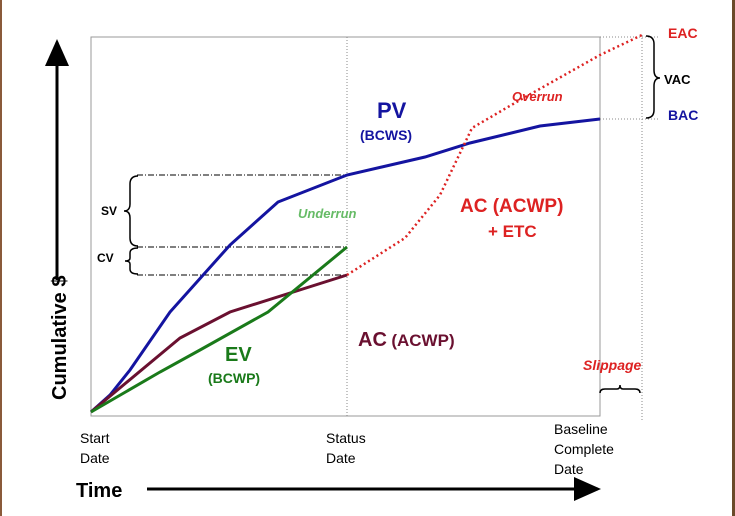 The height and width of the screenshot is (516, 735). What do you see at coordinates (1, 258) in the screenshot?
I see `left-border` at bounding box center [1, 258].